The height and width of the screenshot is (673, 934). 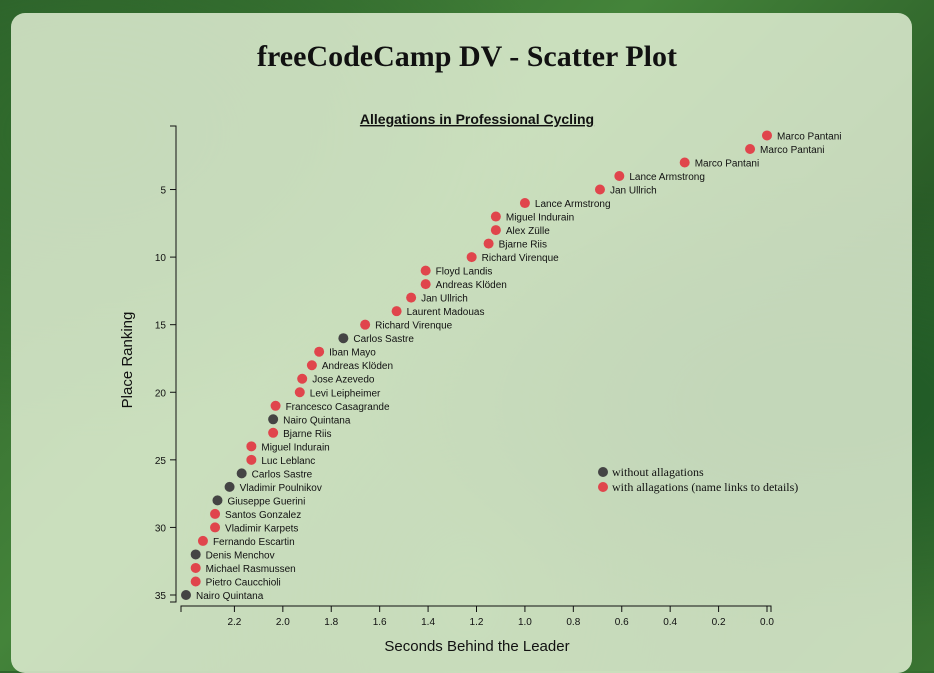 What do you see at coordinates (573, 622) in the screenshot?
I see `x-tick-label: 0.8` at bounding box center [573, 622].